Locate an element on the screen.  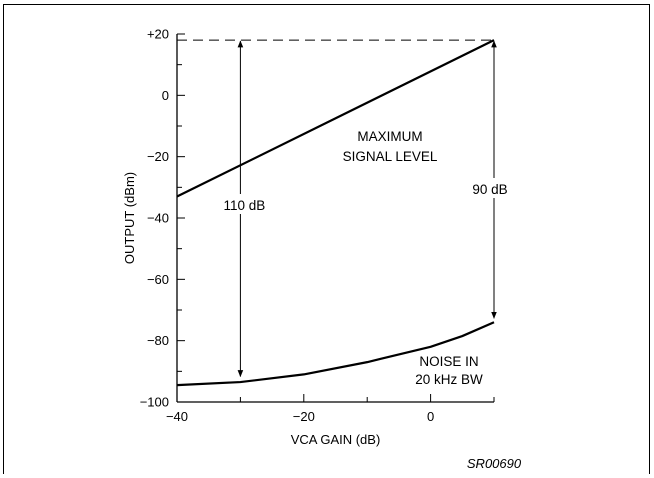
signal-label-line2: SIGNAL LEVEL is located at coordinates (390, 156).